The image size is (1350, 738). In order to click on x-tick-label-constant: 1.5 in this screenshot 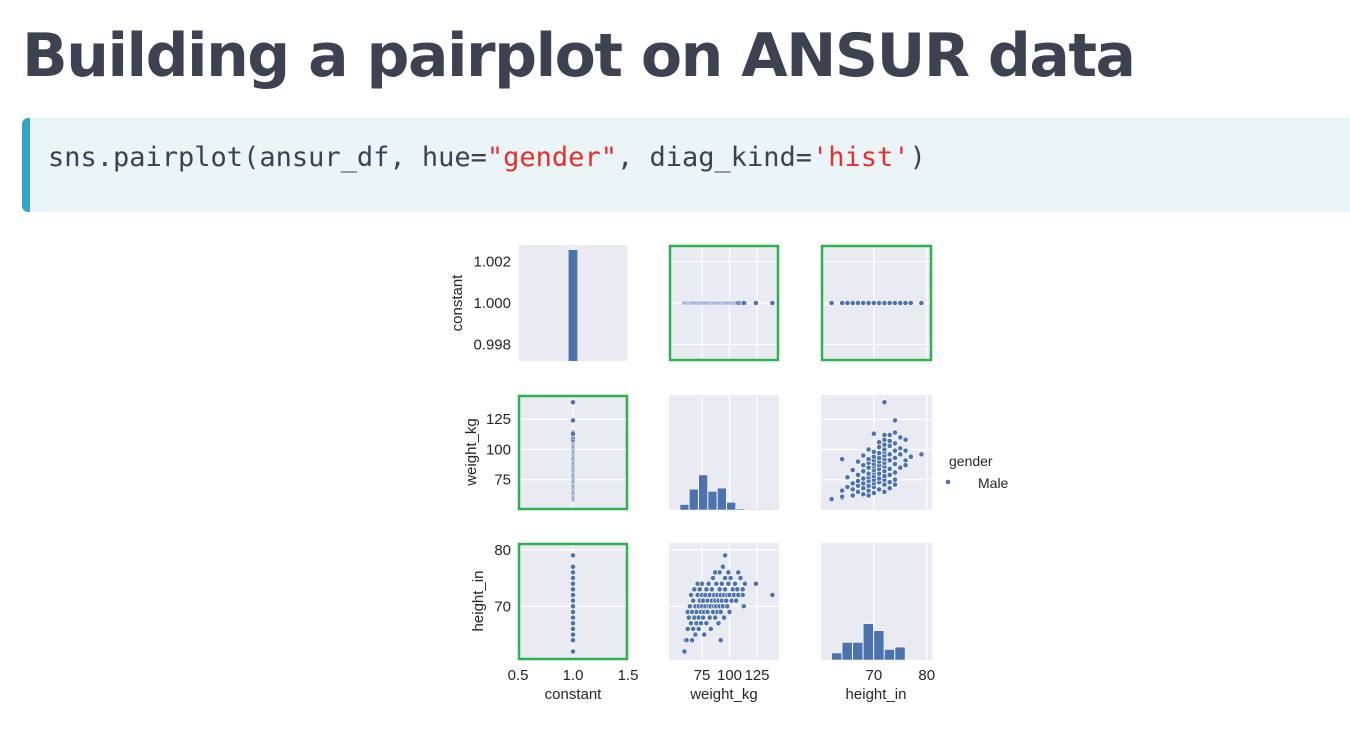, I will do `click(628, 675)`.